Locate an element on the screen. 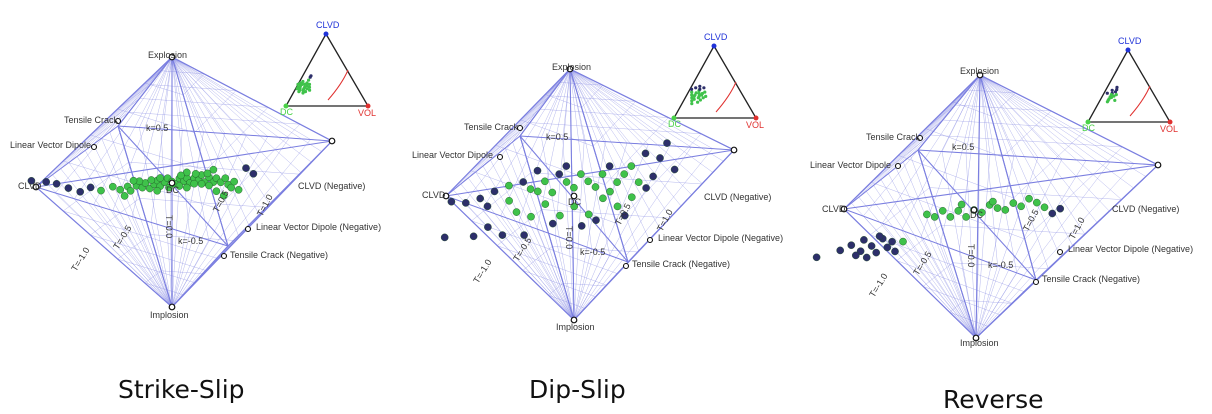 The image size is (1212, 414). scatter-points is located at coordinates (142, 182).